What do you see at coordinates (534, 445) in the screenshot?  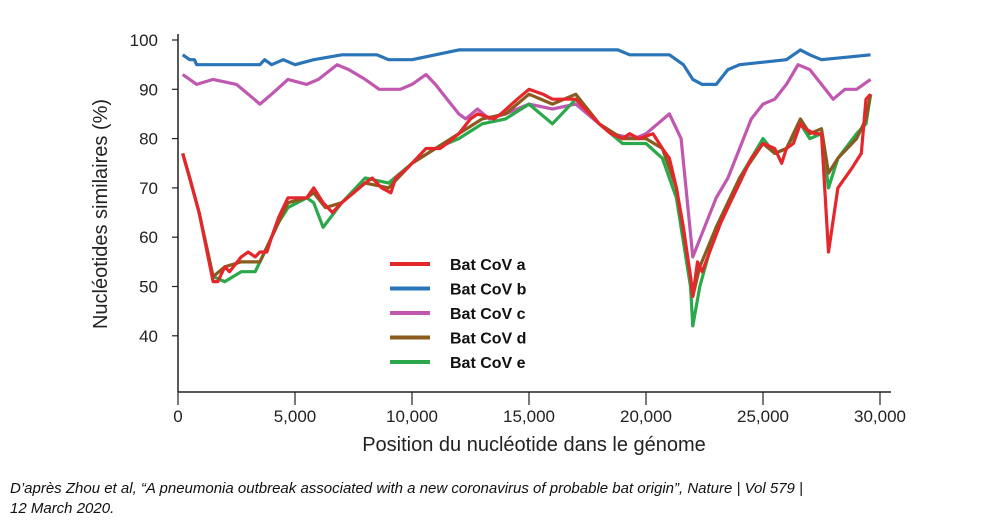 I see `x-axis-label: Position du nucléotide dans le génome` at bounding box center [534, 445].